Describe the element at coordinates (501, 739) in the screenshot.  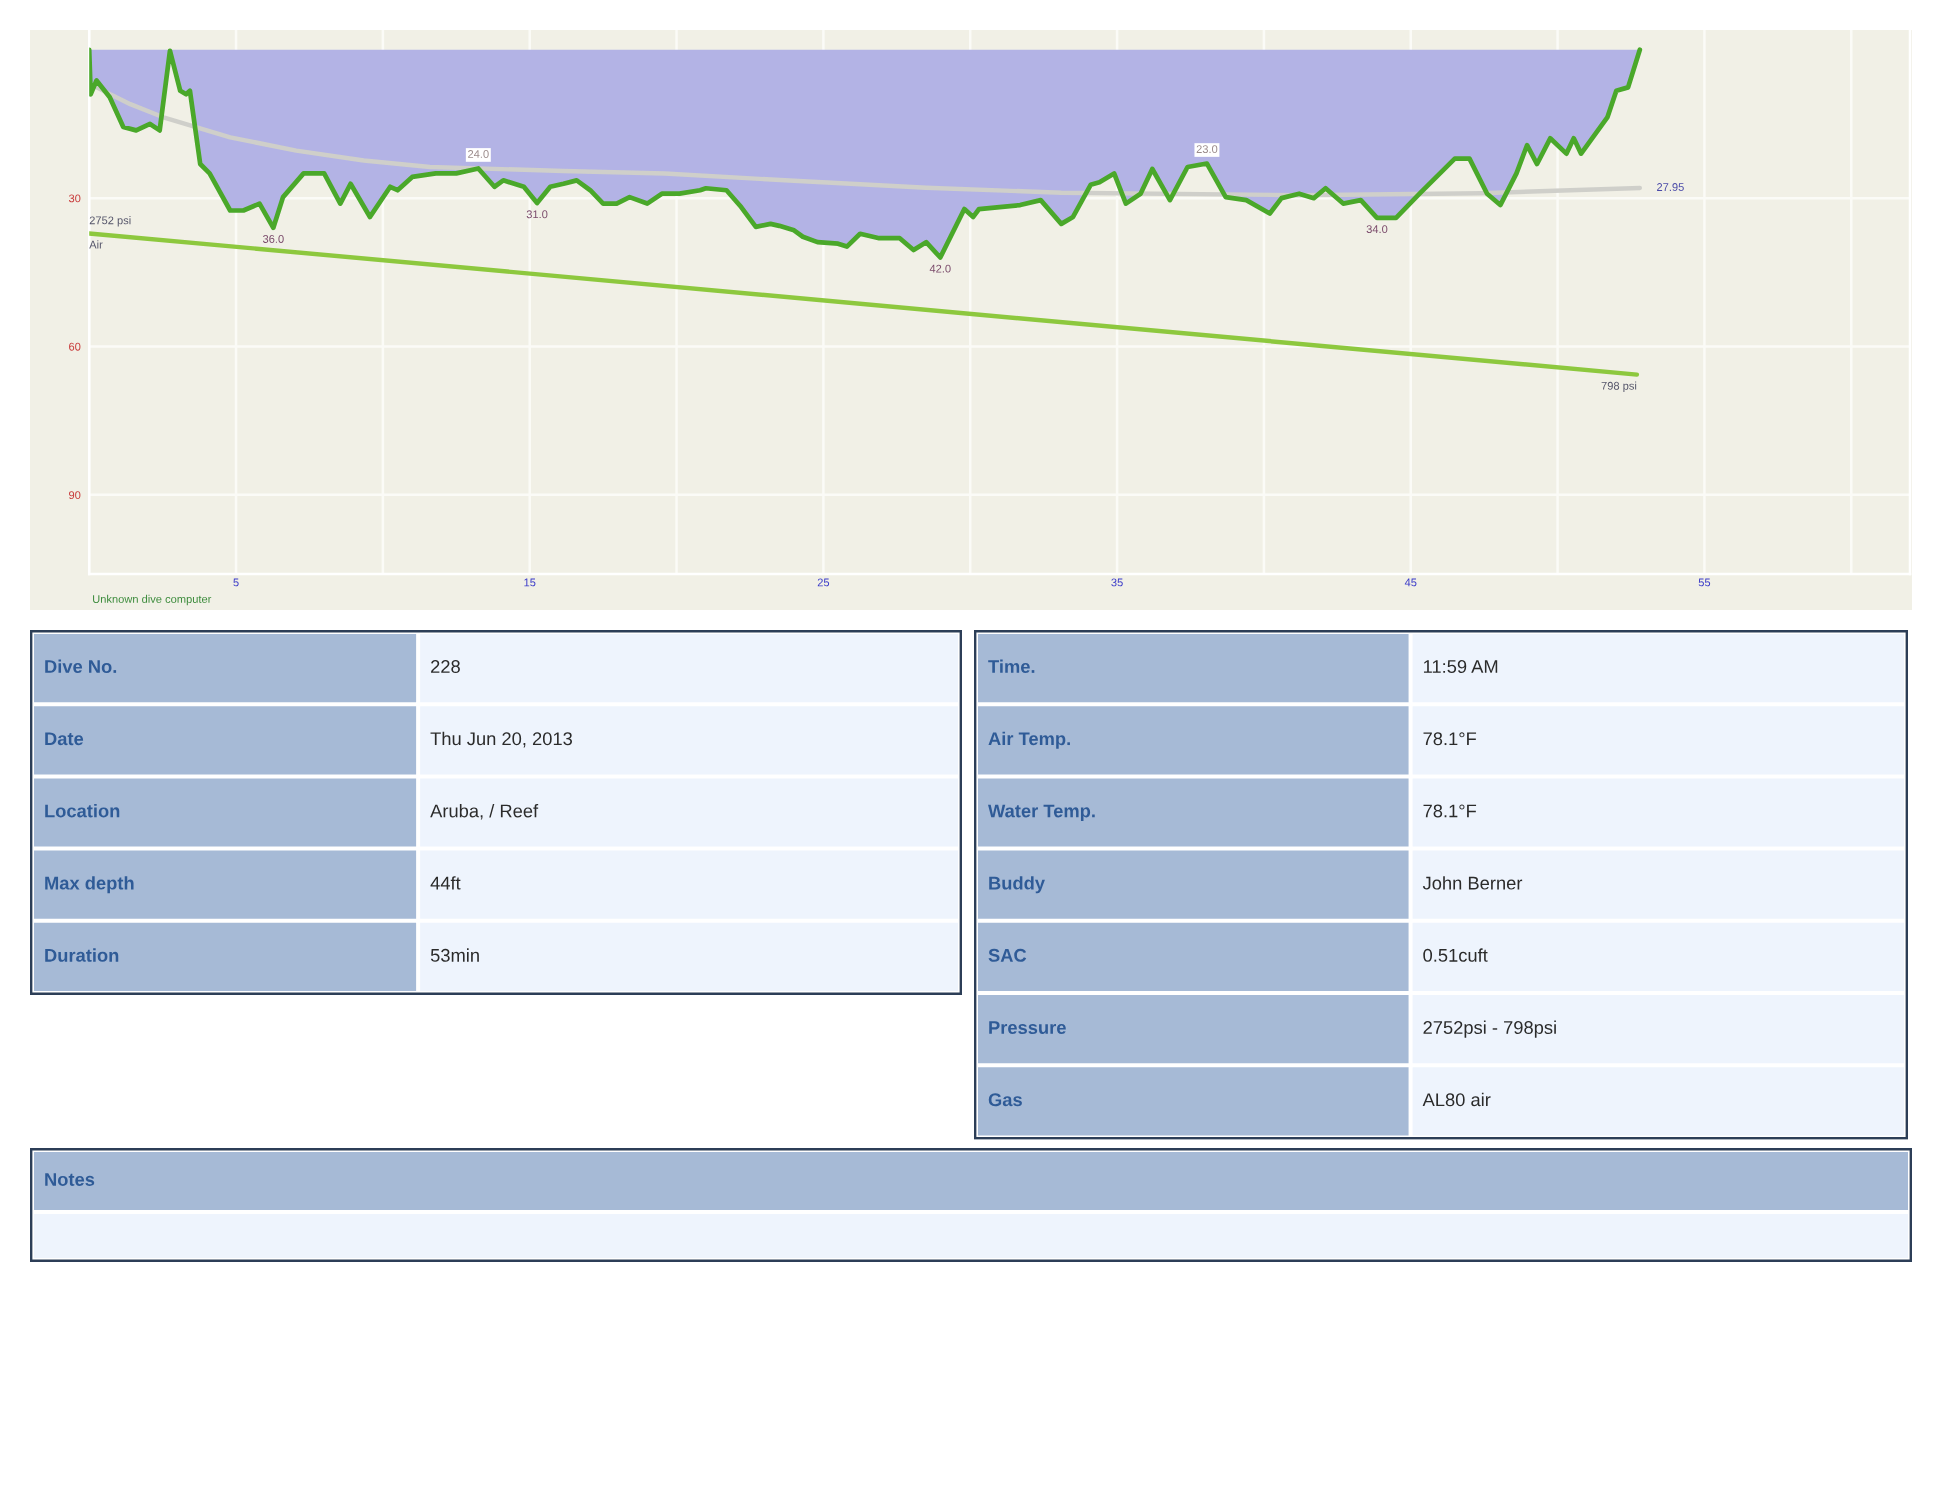
I see `text: Thu Jun 20, 2013` at that location.